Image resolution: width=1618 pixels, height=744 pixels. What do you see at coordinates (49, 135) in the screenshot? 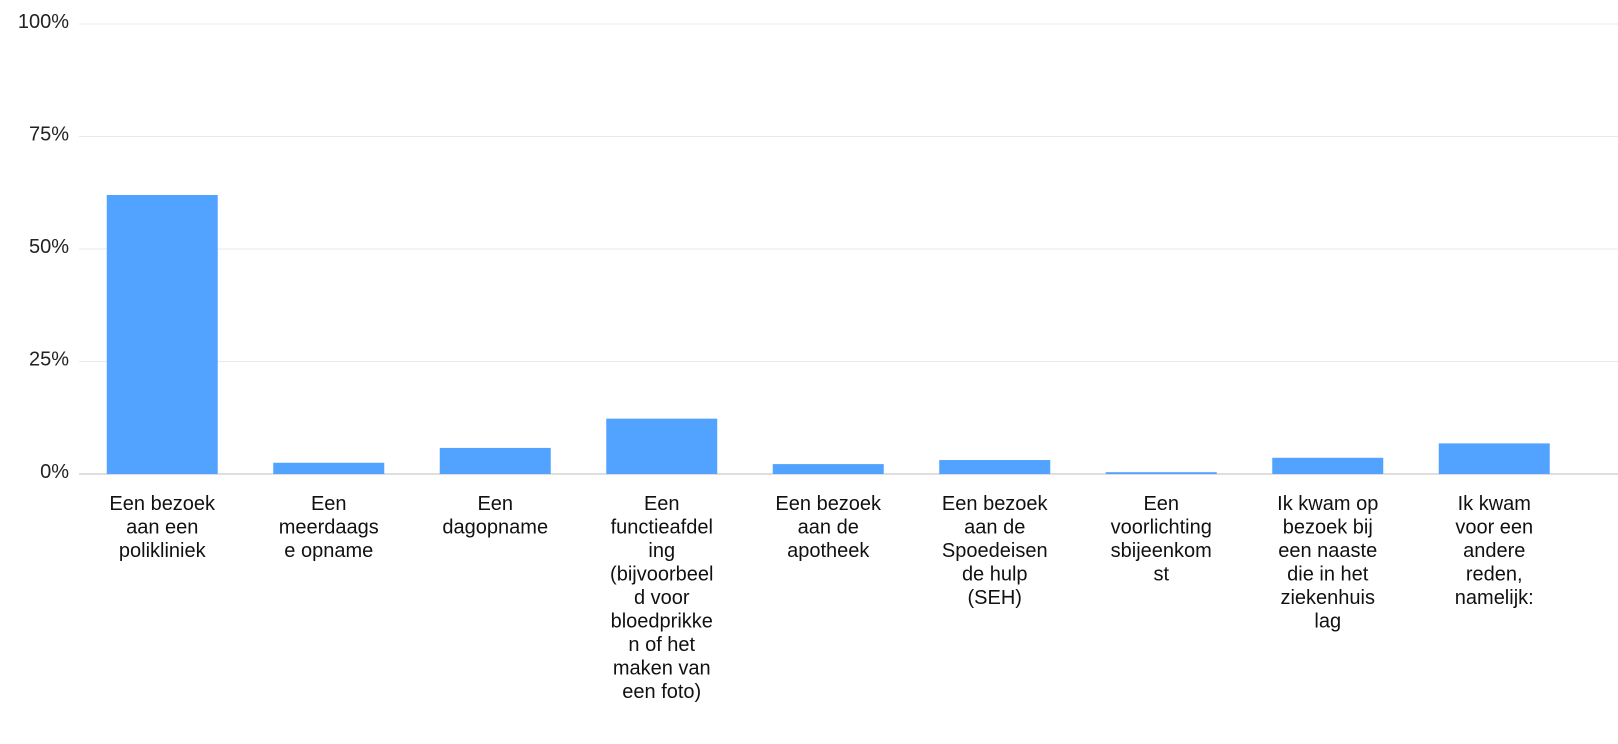
I see `y-tick-label: 75%` at bounding box center [49, 135].